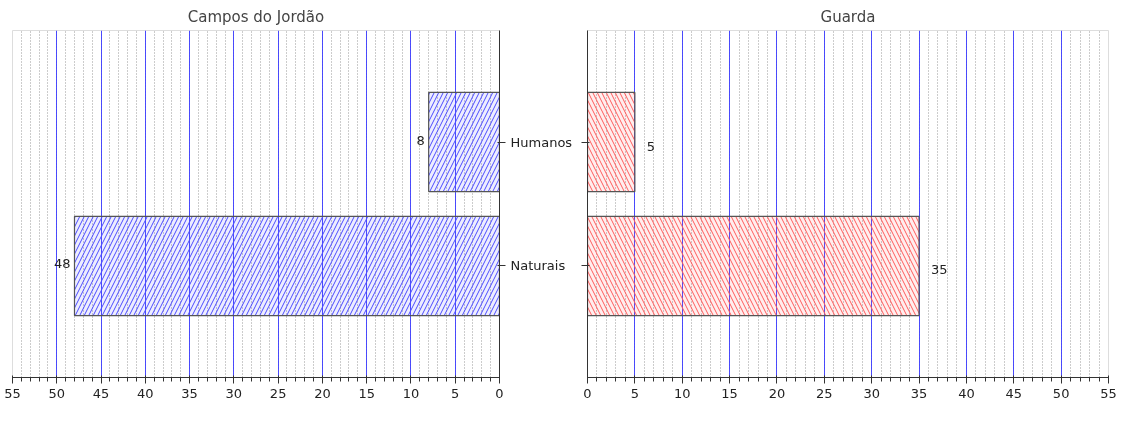 Image resolution: width=1134 pixels, height=424 pixels. I want to click on data-label: 35, so click(939, 270).